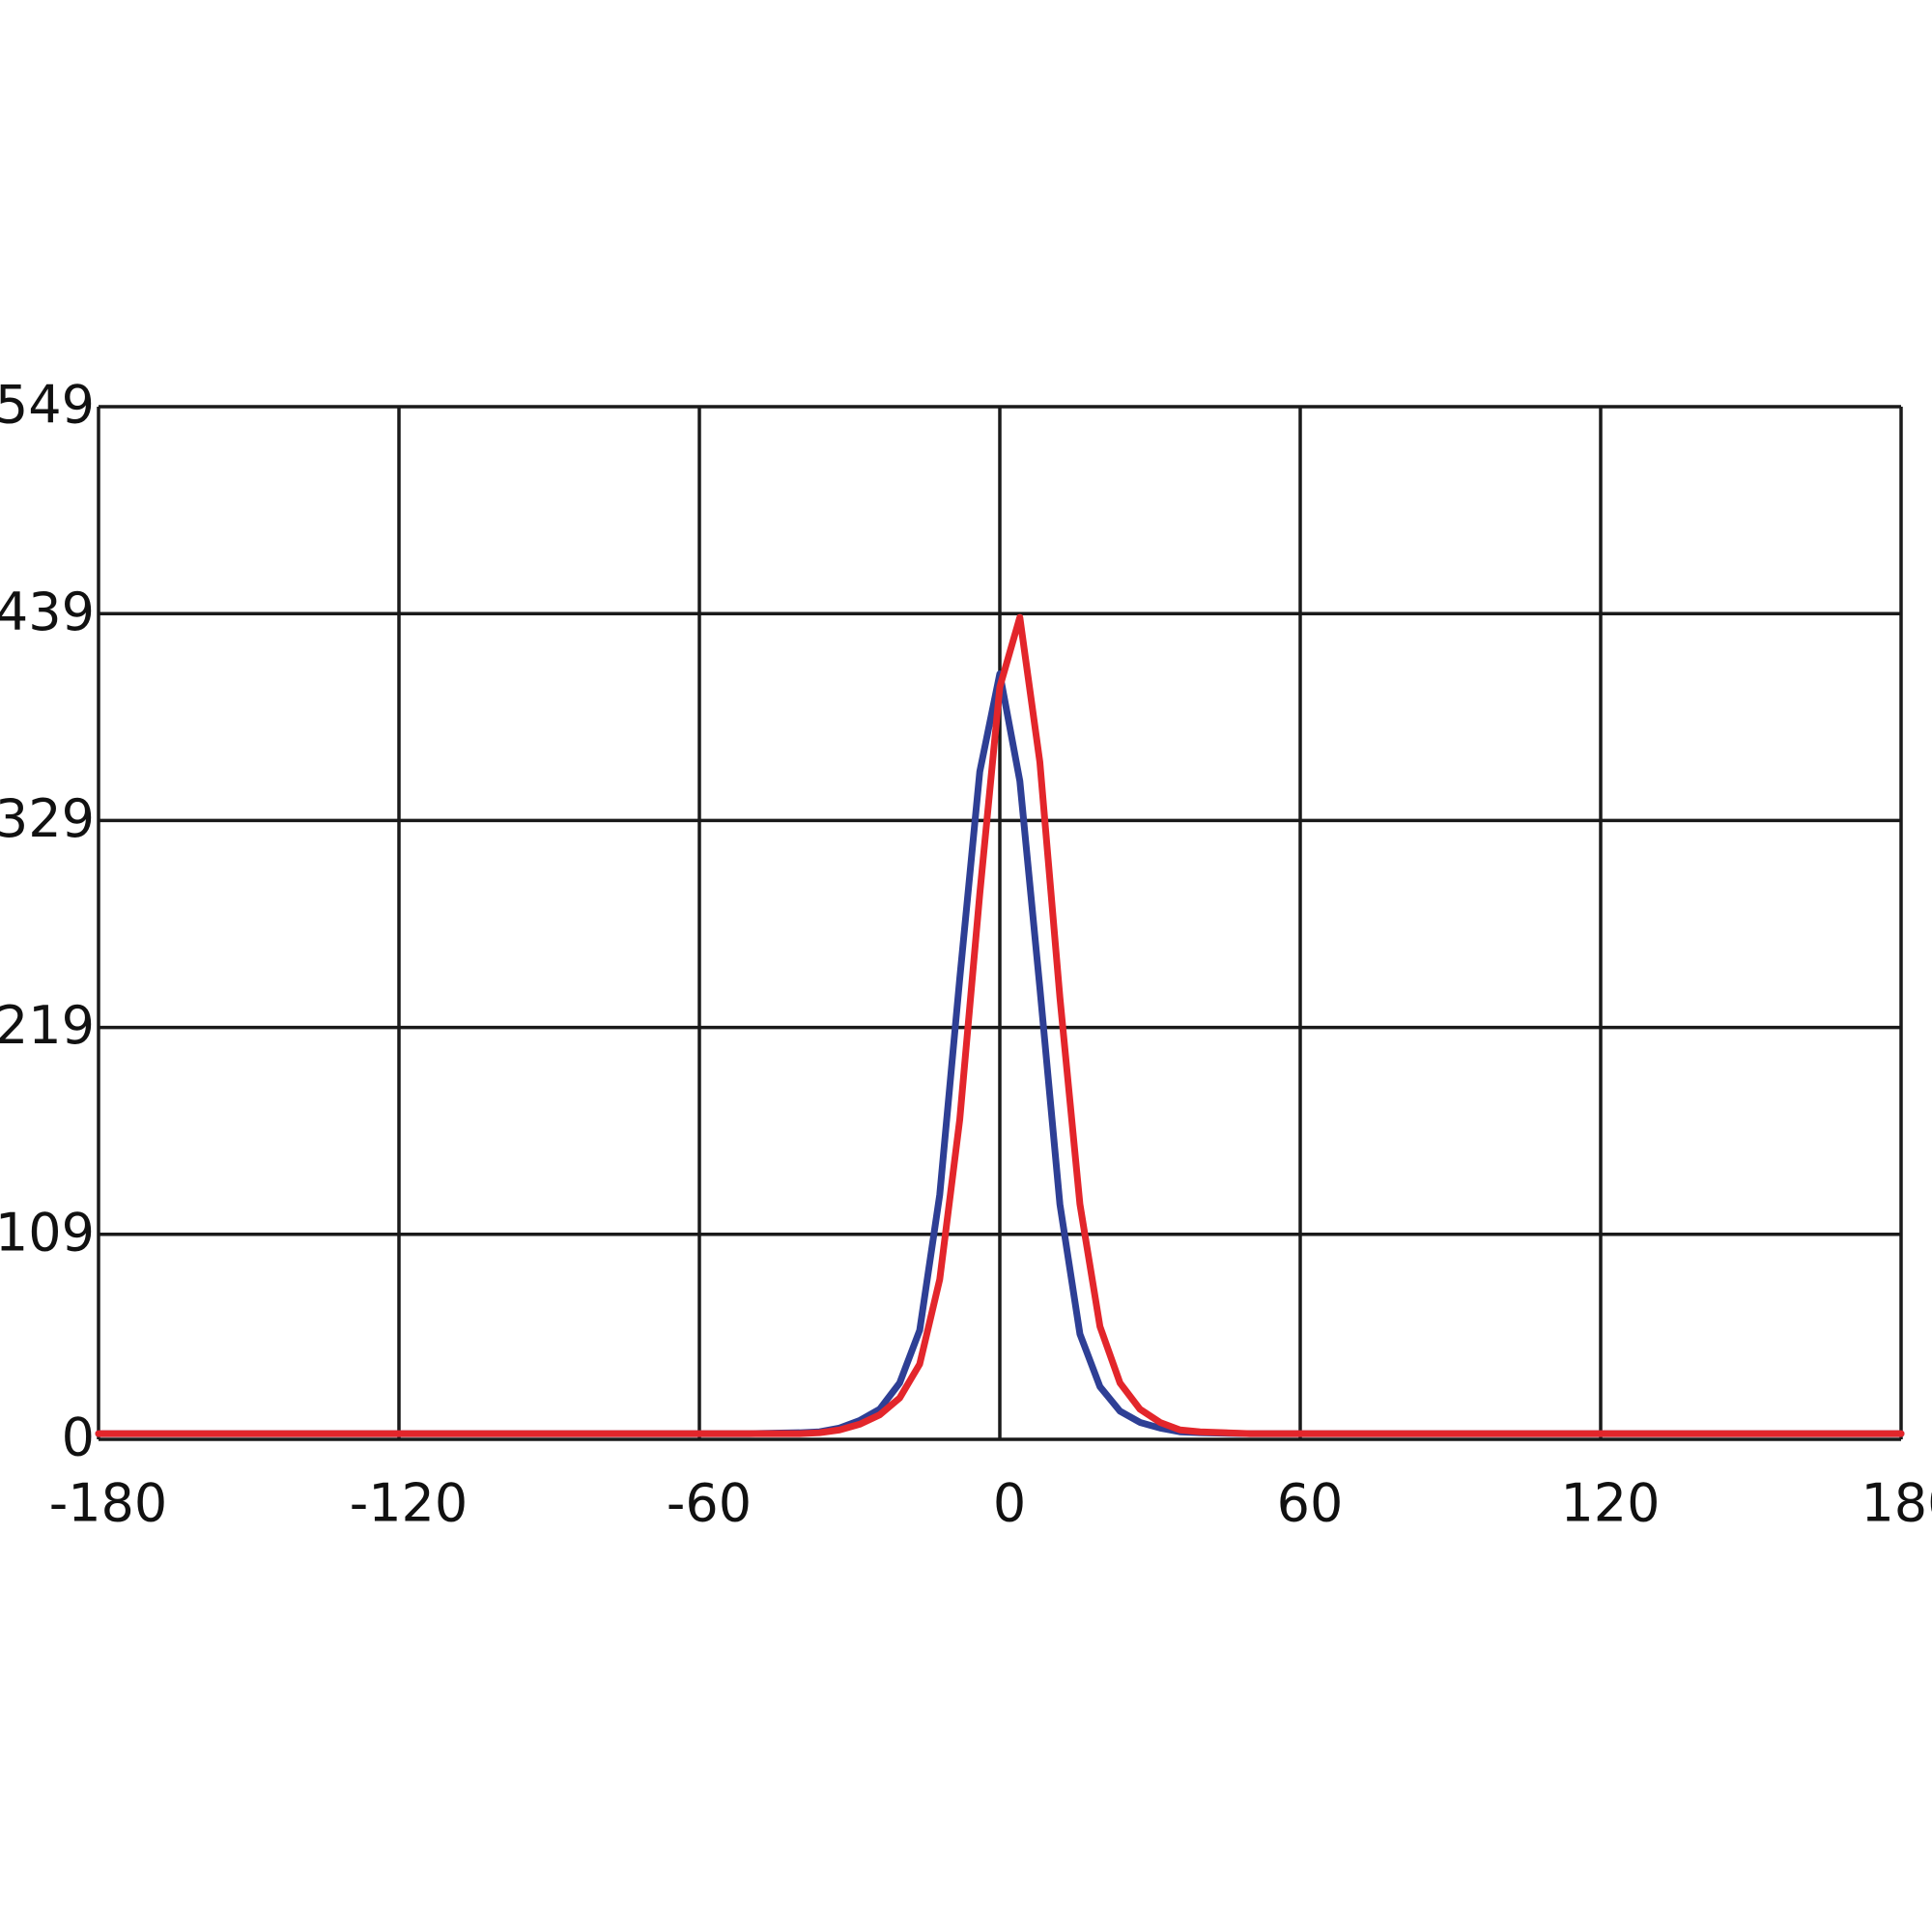 The height and width of the screenshot is (1932, 1932). What do you see at coordinates (709, 1503) in the screenshot?
I see `x-tick-label: -60` at bounding box center [709, 1503].